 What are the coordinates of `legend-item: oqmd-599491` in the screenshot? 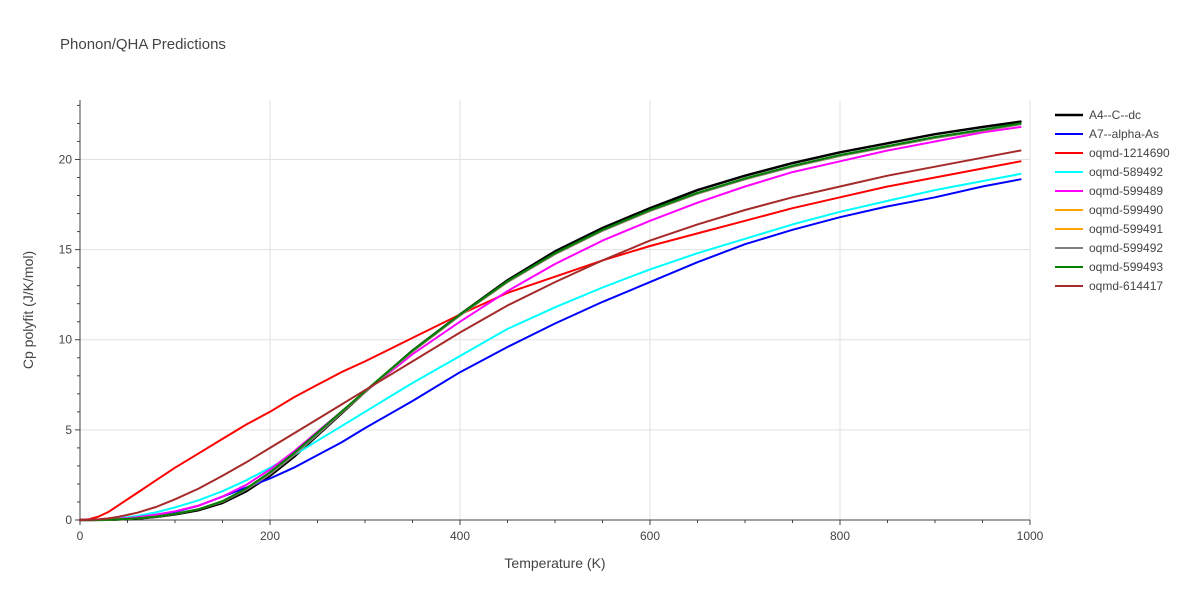 It's located at (1109, 229).